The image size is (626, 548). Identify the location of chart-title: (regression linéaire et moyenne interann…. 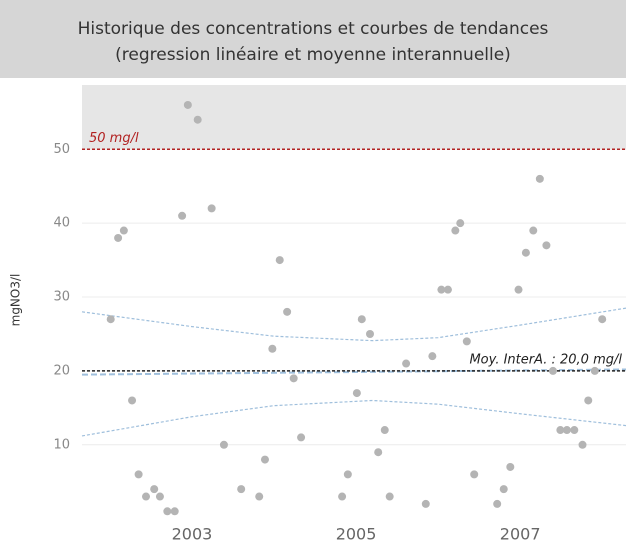
(313, 55).